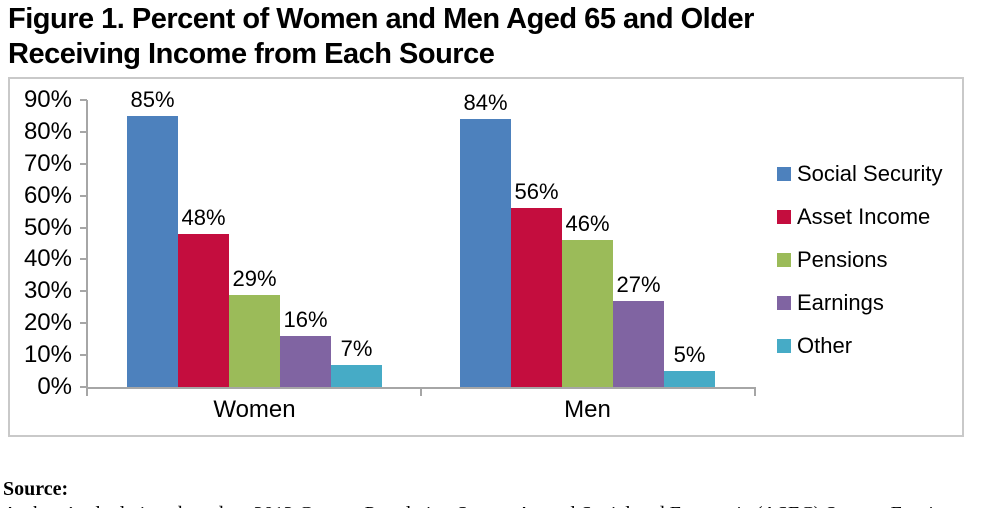 The width and height of the screenshot is (981, 508). What do you see at coordinates (356, 348) in the screenshot?
I see `bar-label-other-women: 7%` at bounding box center [356, 348].